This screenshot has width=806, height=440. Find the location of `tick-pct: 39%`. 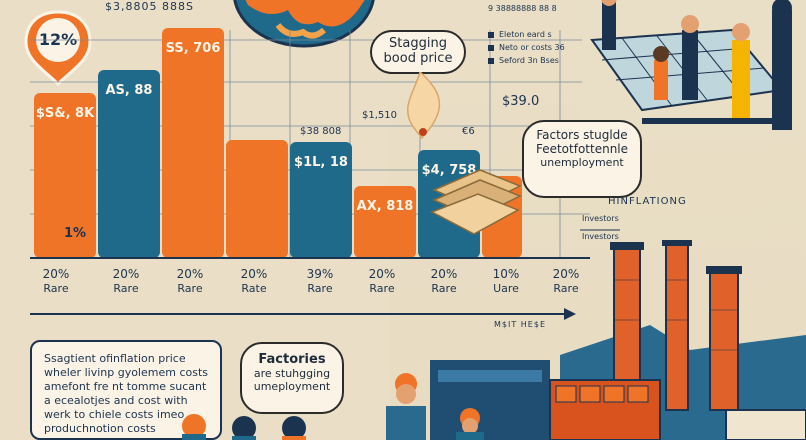

tick-pct: 39% is located at coordinates (320, 274).